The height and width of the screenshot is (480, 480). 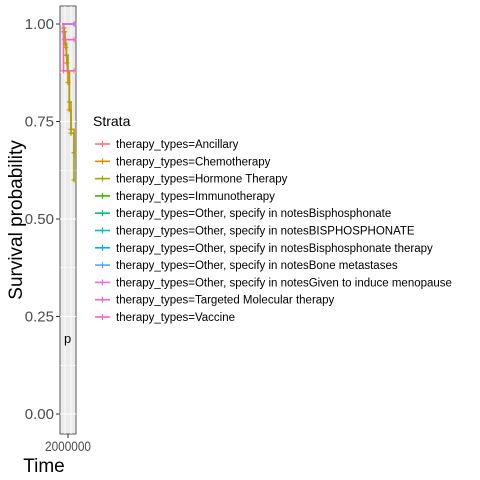 I want to click on x-tick-label: 2000000, so click(x=68, y=446).